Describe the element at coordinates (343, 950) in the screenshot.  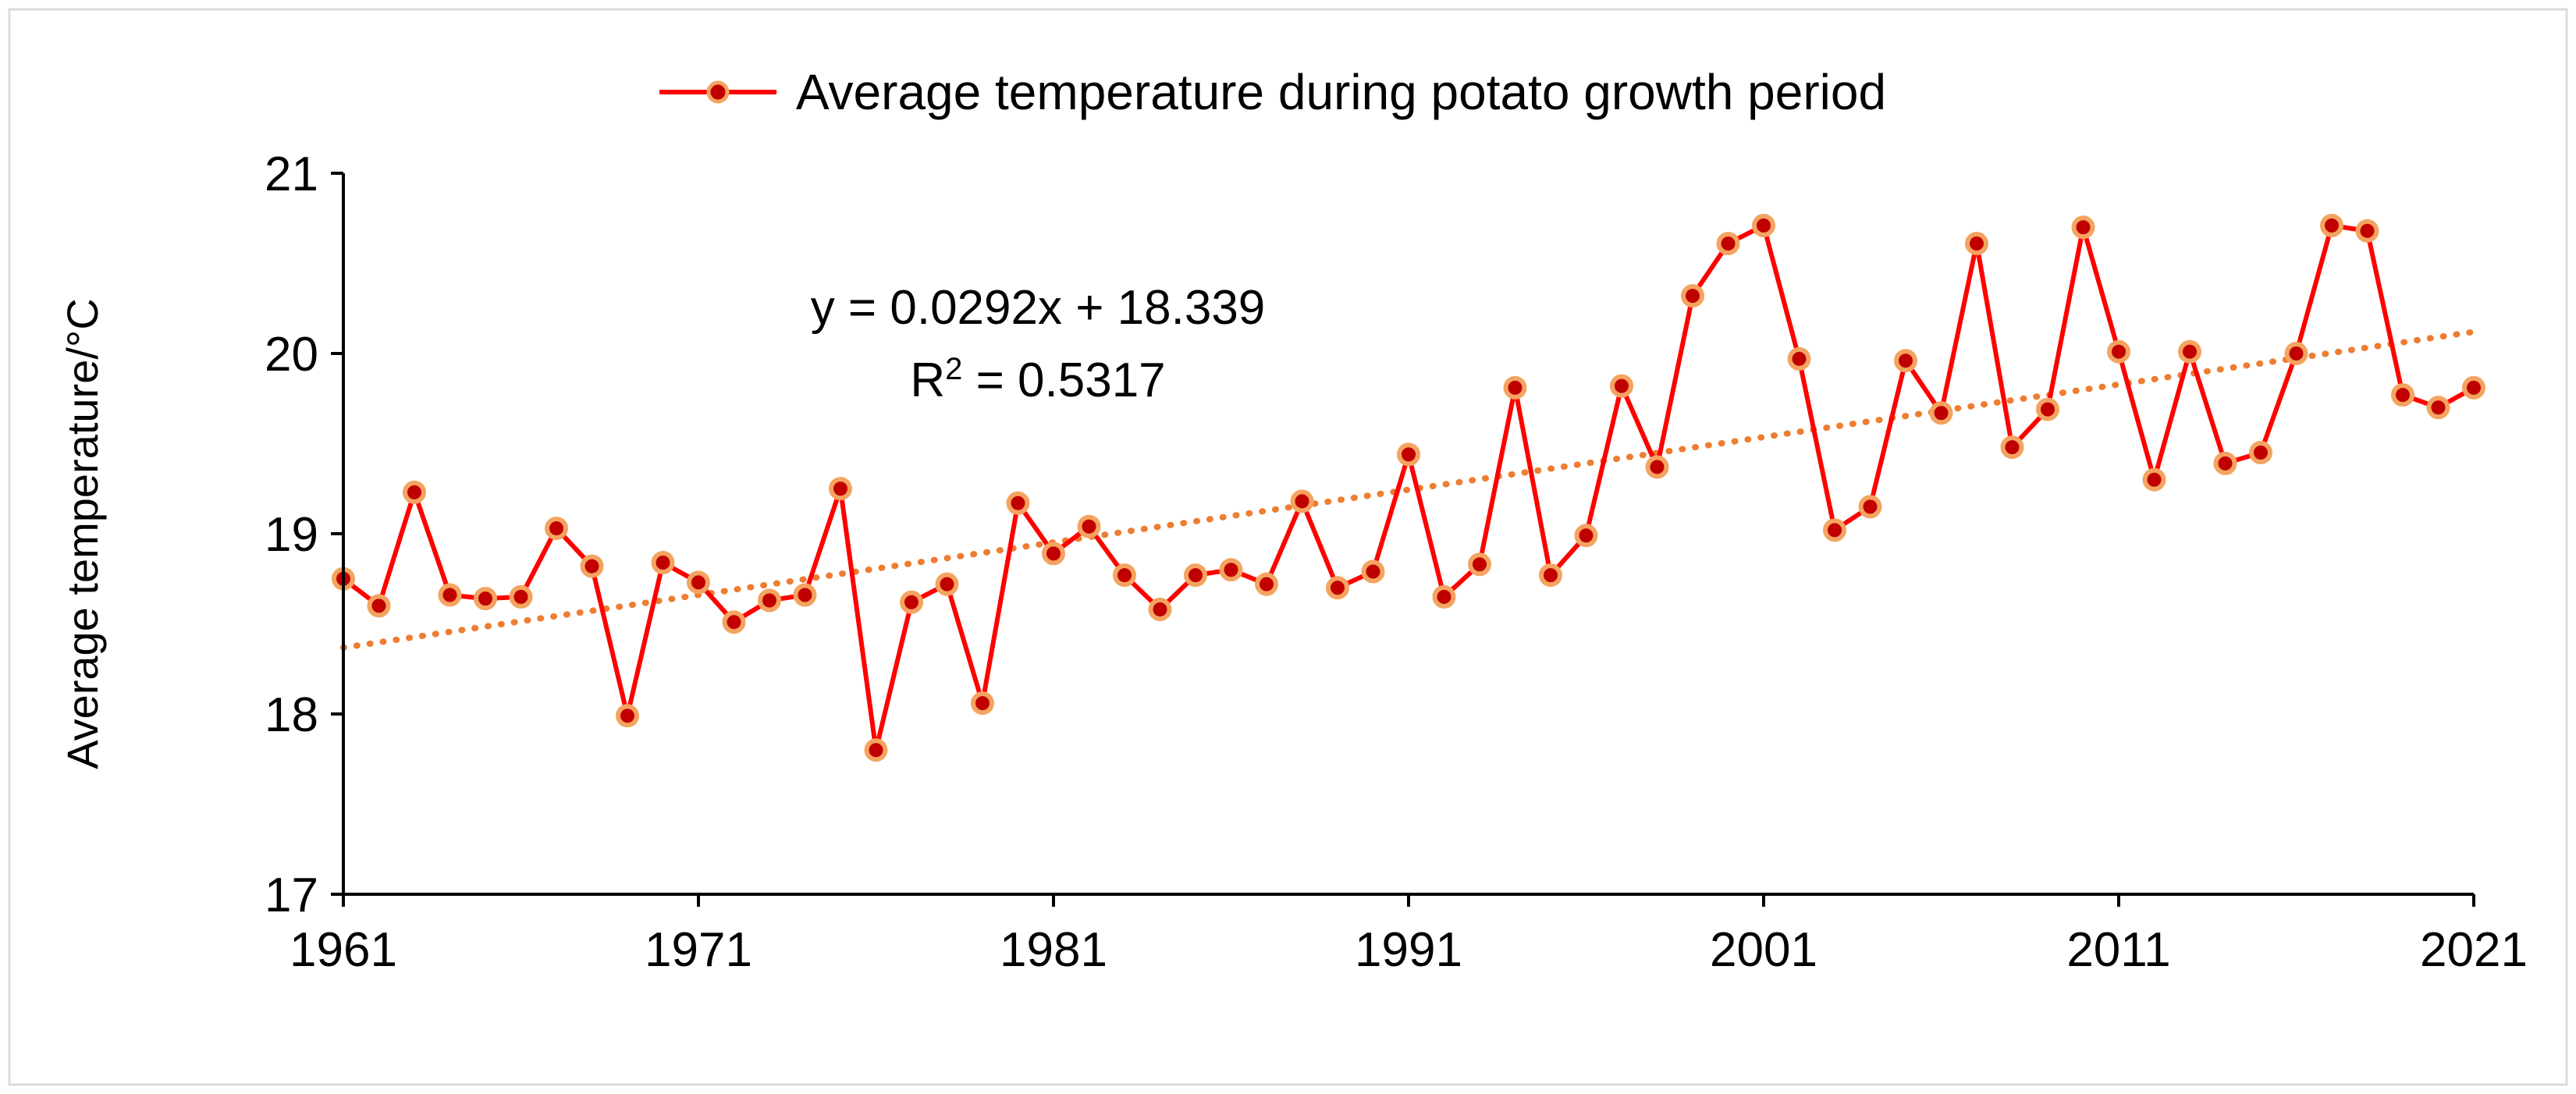
I see `x-tick-label: 1961` at that location.